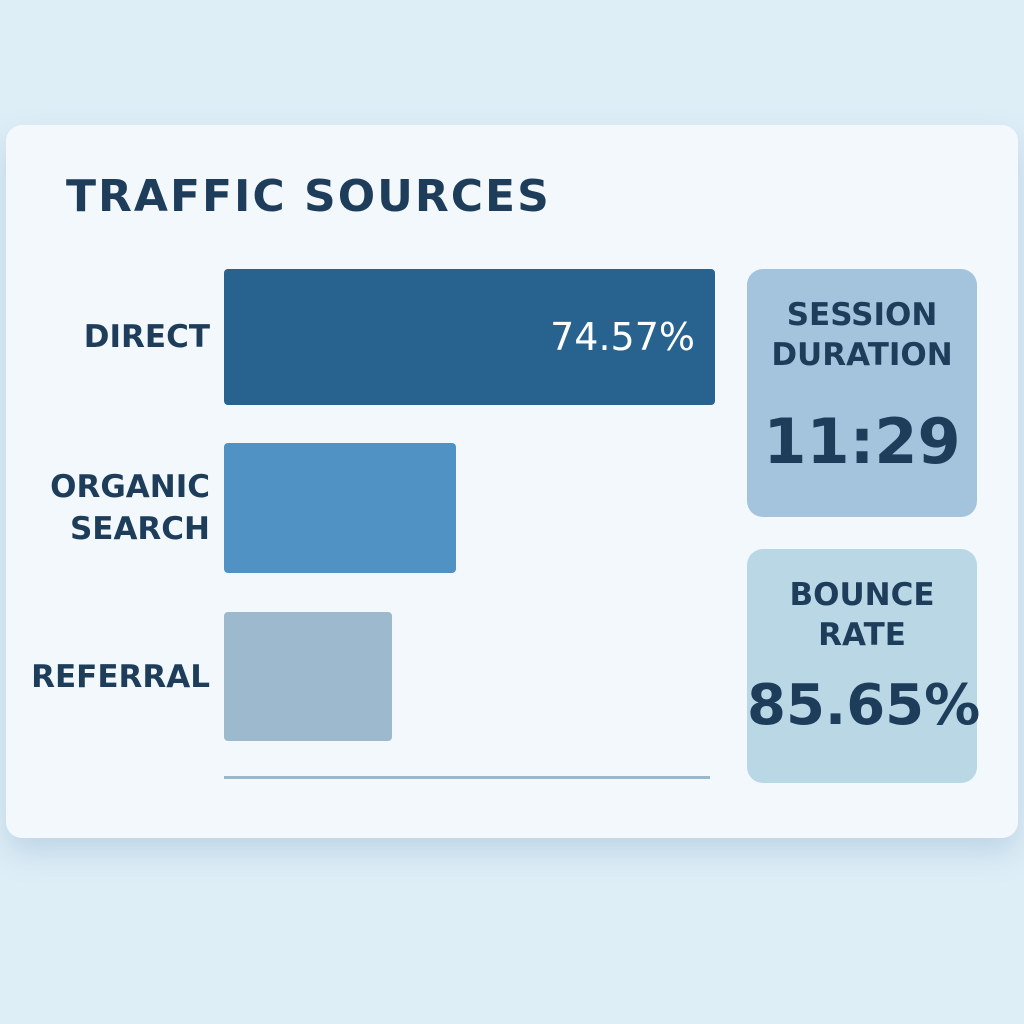 This screenshot has width=1024, height=1024. Describe the element at coordinates (862, 441) in the screenshot. I see `kpi-value: 11:29` at that location.